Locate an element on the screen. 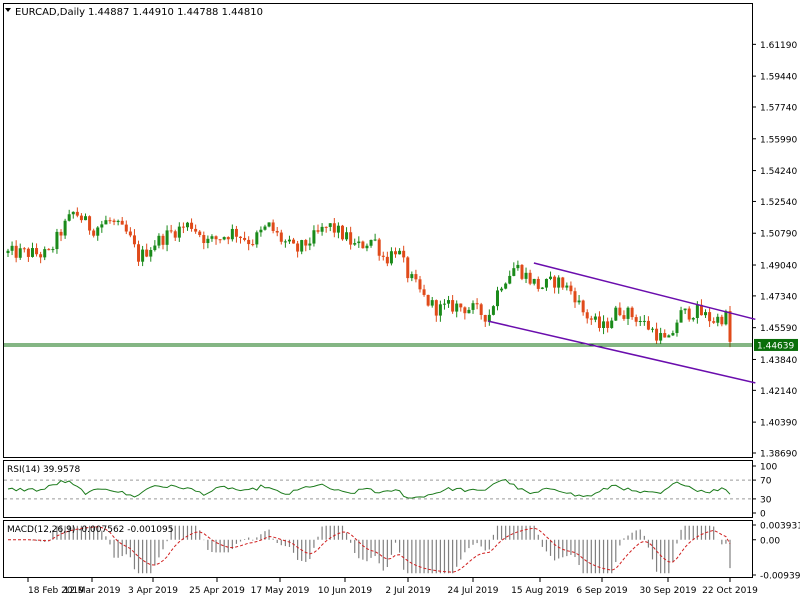 The width and height of the screenshot is (800, 604). macd-tick-label: -0.009393 is located at coordinates (780, 577).